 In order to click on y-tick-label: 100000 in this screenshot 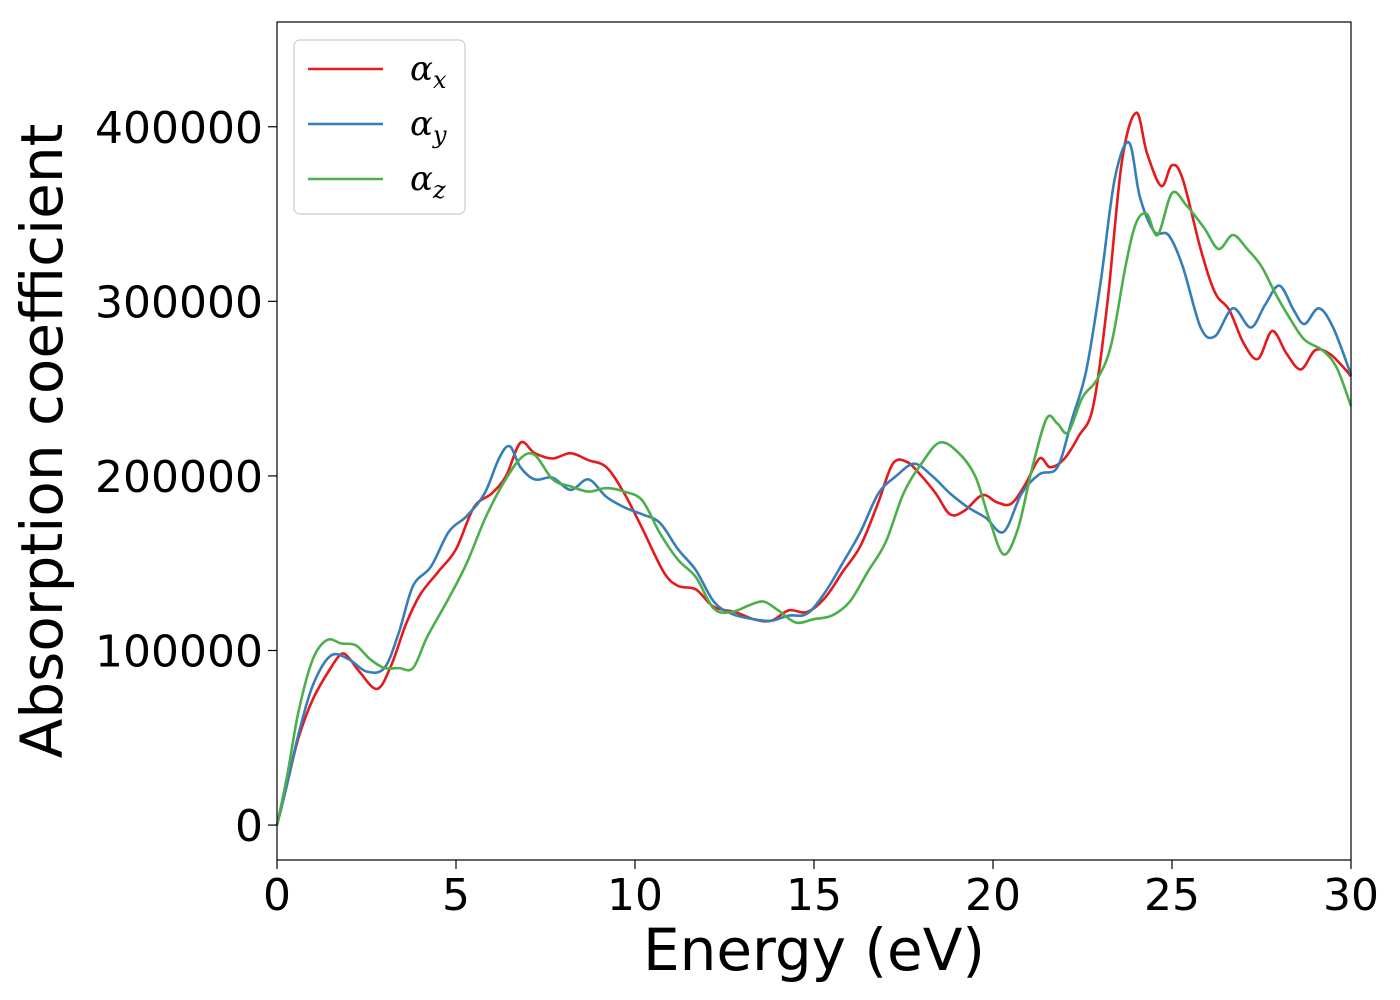, I will do `click(179, 652)`.